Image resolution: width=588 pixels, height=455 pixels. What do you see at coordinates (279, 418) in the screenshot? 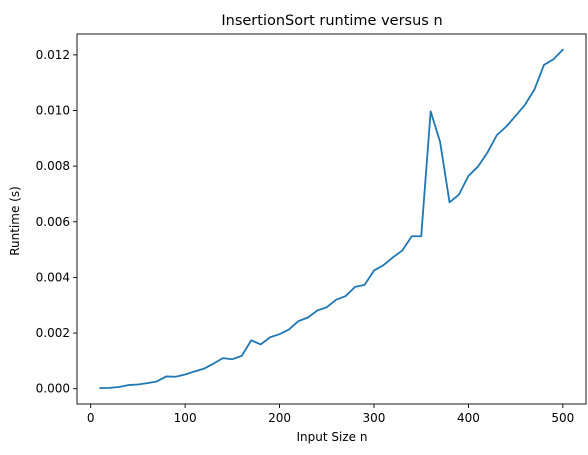
I see `x-tick-label: 200` at bounding box center [279, 418].